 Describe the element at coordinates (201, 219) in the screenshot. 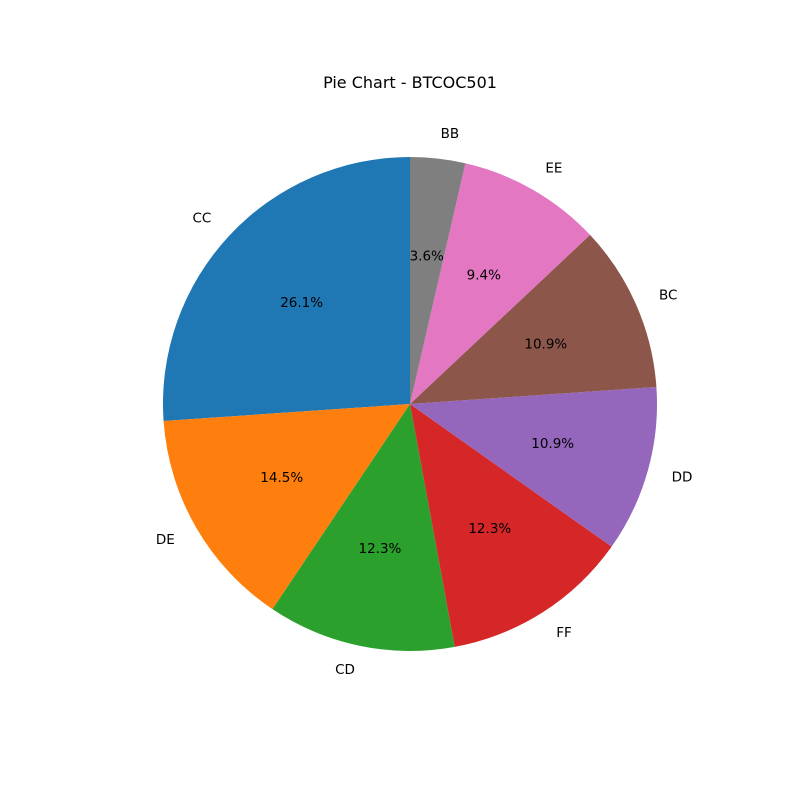

I see `slice-label-cc: CC` at that location.